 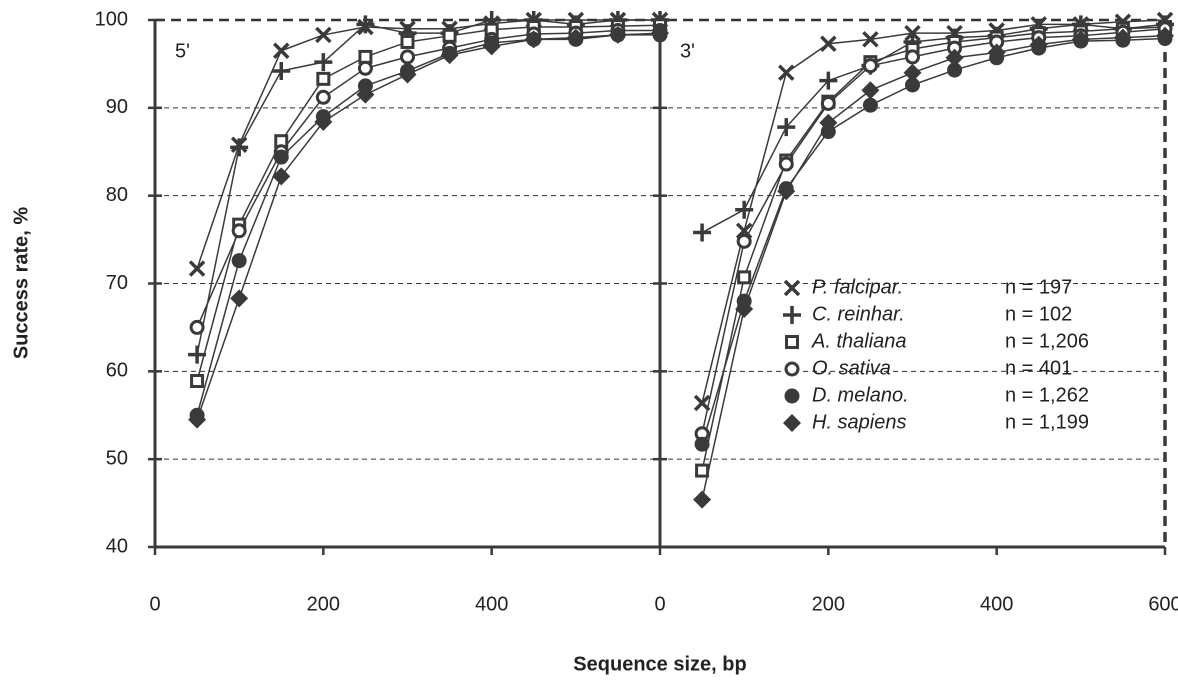 I want to click on legend-count: n = 197, so click(x=1038, y=287).